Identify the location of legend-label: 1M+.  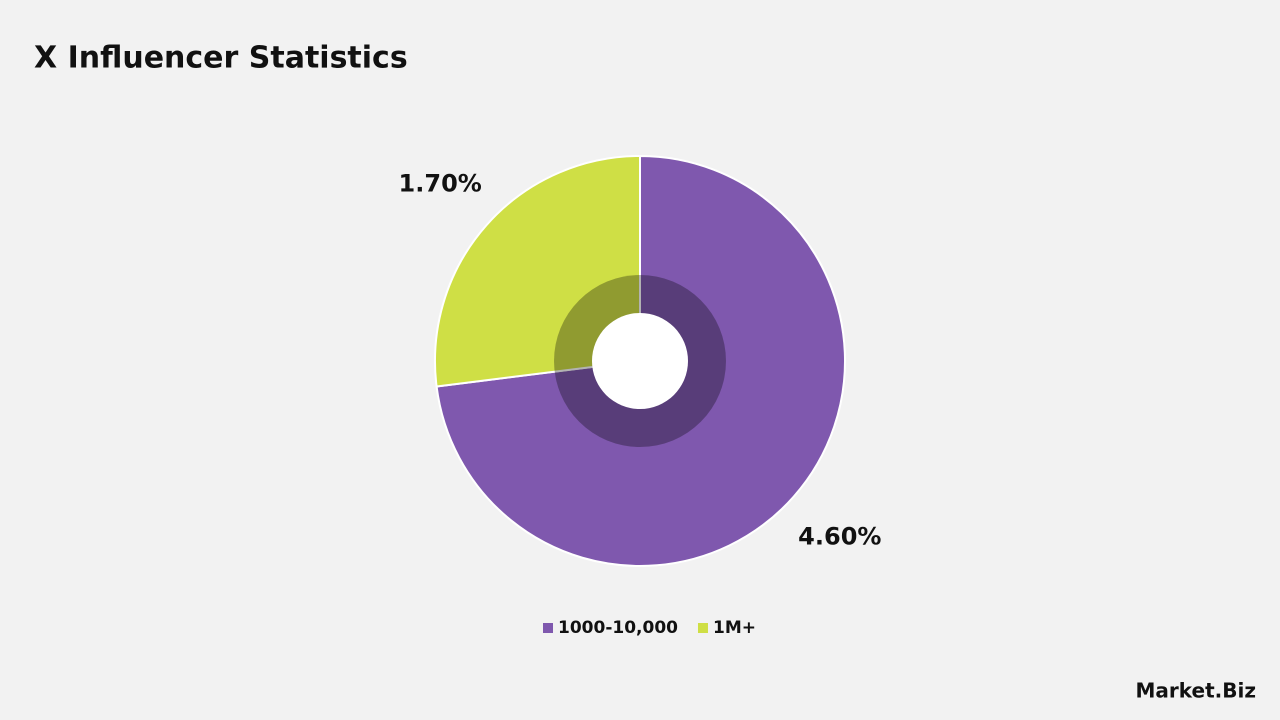
(734, 628).